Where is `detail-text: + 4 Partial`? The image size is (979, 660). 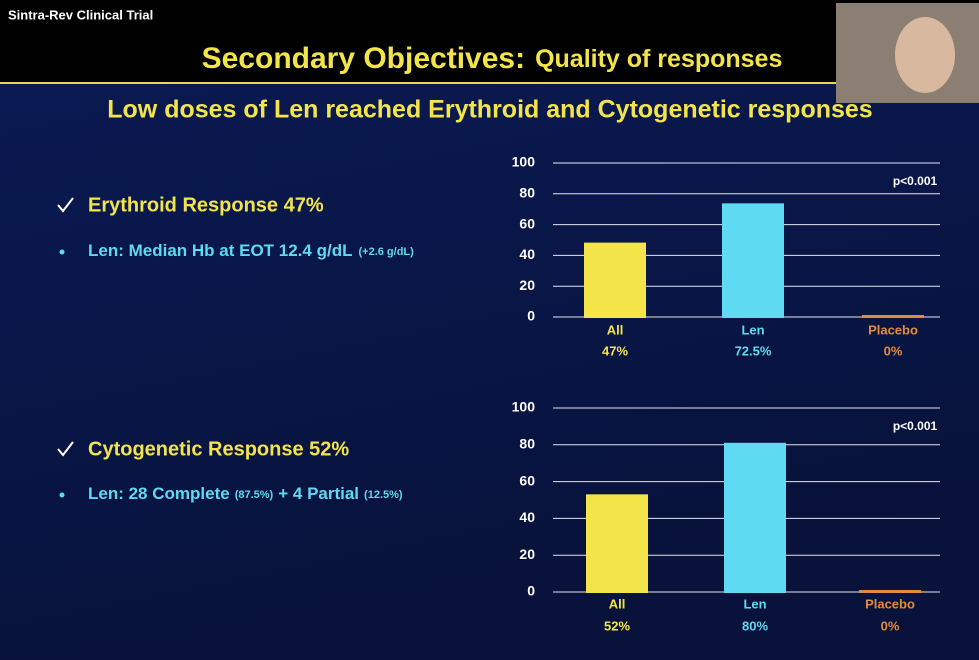 detail-text: + 4 Partial is located at coordinates (318, 493).